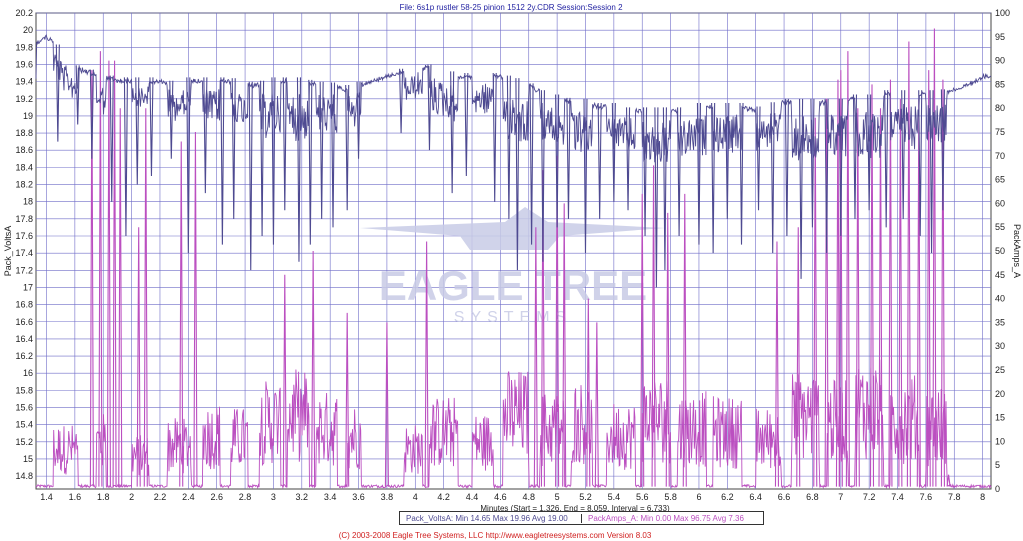 The height and width of the screenshot is (541, 1023). What do you see at coordinates (784, 497) in the screenshot?
I see `x-tick-label: 6.6` at bounding box center [784, 497].